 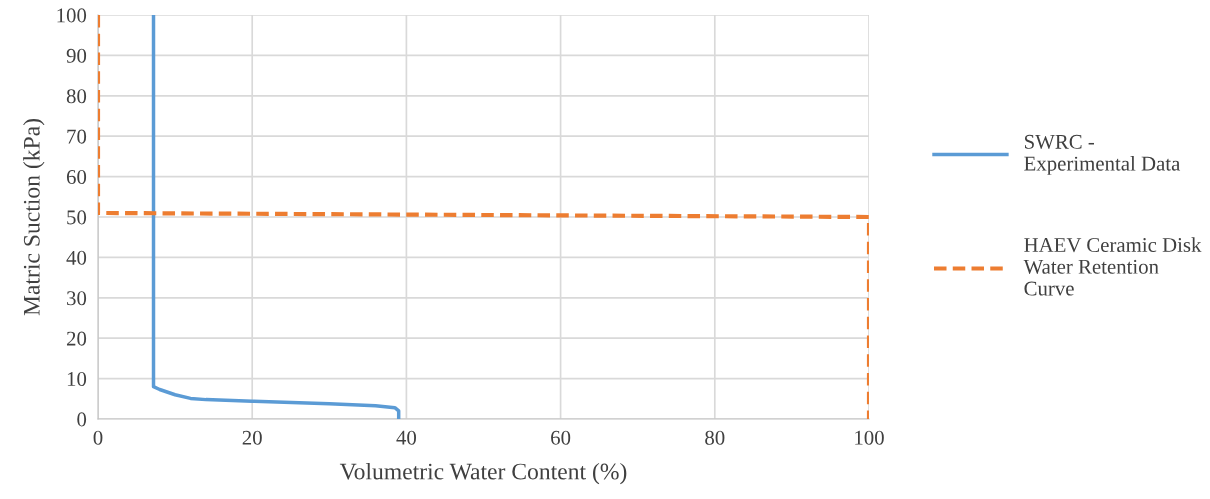 What do you see at coordinates (77, 379) in the screenshot?
I see `y-tick-label: 10` at bounding box center [77, 379].